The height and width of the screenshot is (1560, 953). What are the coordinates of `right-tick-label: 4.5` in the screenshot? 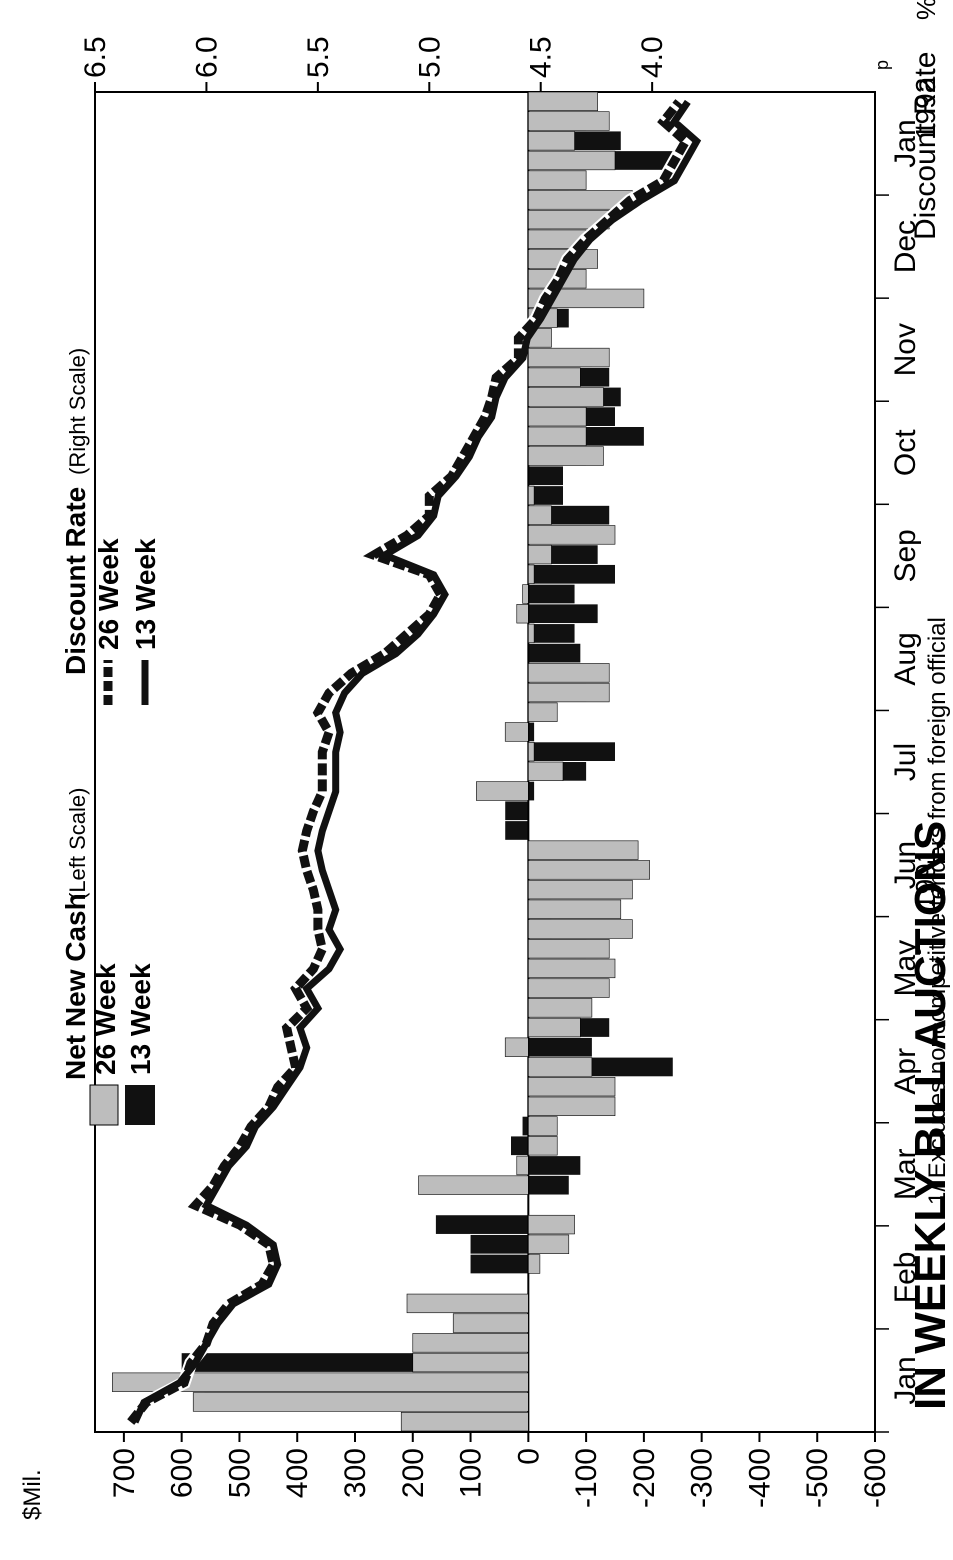 It's located at (541, 57).